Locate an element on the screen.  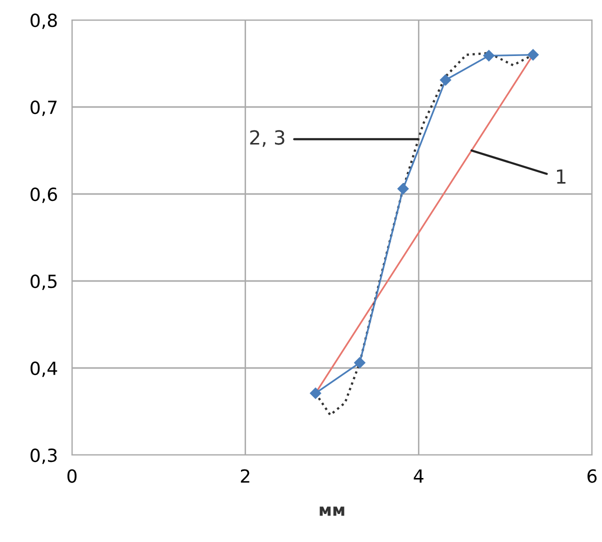
y-tick-label: 0,3 is located at coordinates (43, 456).